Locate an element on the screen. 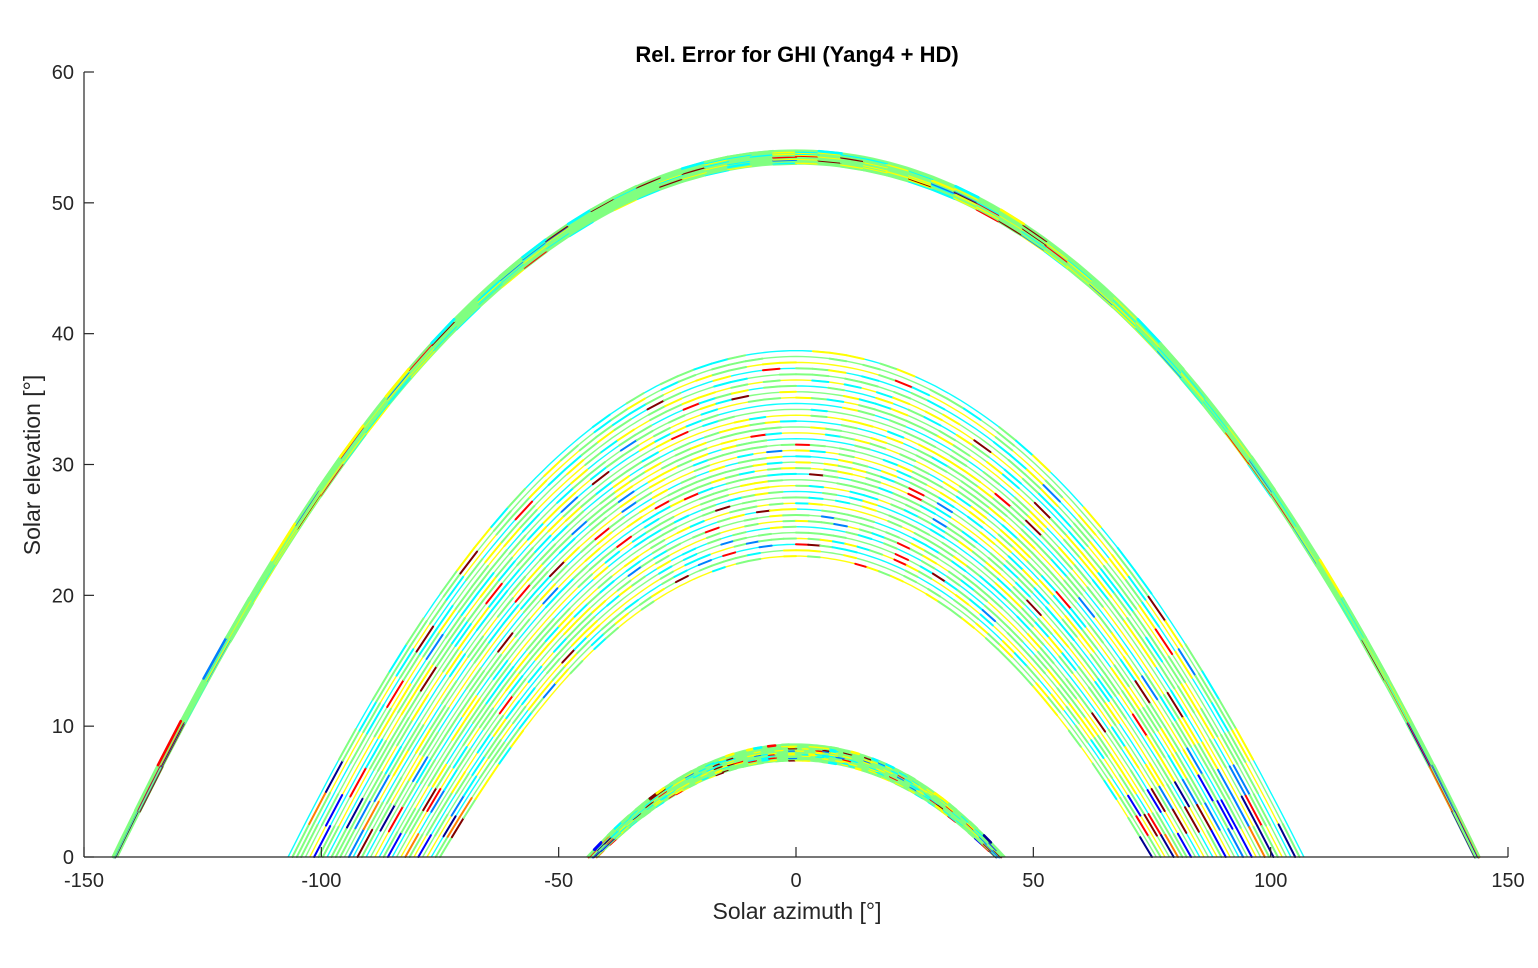 Image resolution: width=1538 pixels, height=968 pixels. chart-title: Rel. Error for GHI (Yang4 + HD) is located at coordinates (796, 54).